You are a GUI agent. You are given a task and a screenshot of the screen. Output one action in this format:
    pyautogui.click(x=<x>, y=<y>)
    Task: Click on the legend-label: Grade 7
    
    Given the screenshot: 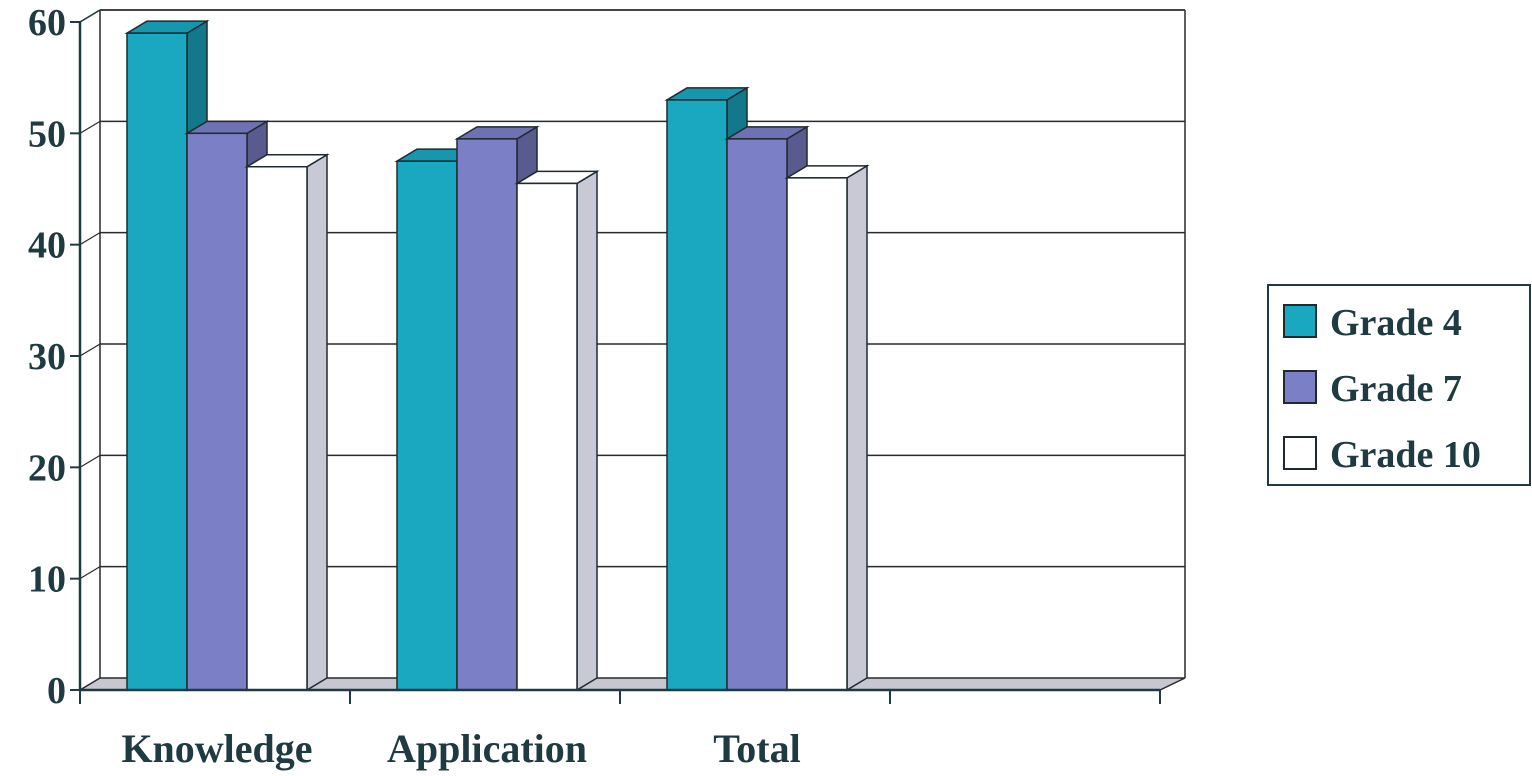 What is the action you would take?
    pyautogui.click(x=1396, y=389)
    